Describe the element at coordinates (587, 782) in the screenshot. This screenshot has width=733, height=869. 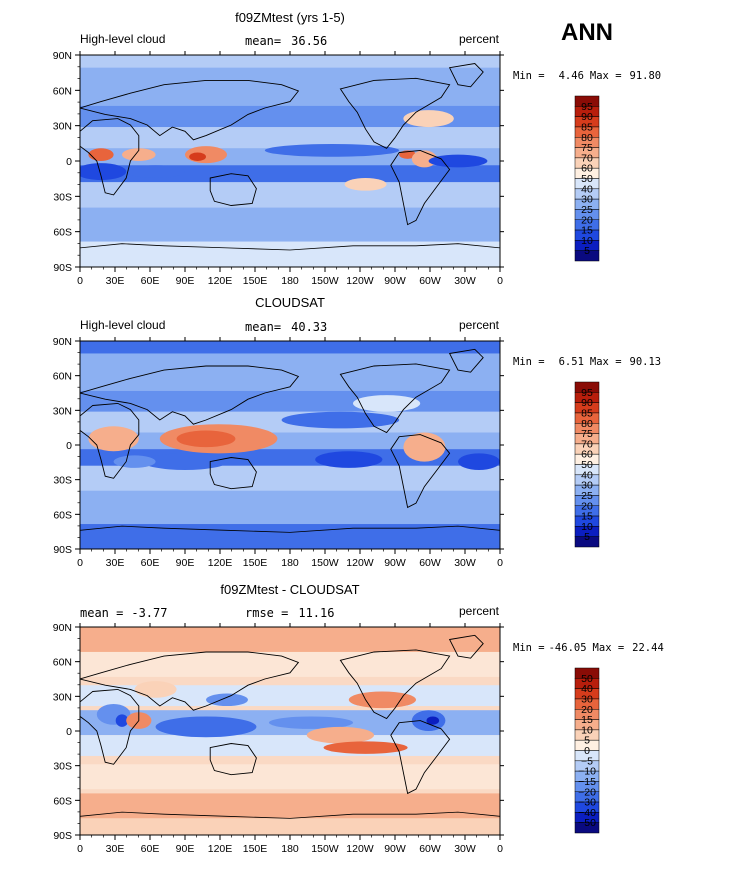
I see `colorbar-label: −15` at that location.